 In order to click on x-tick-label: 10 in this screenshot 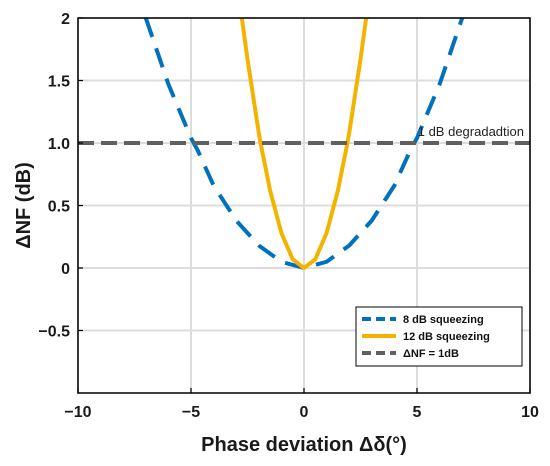, I will do `click(530, 412)`.